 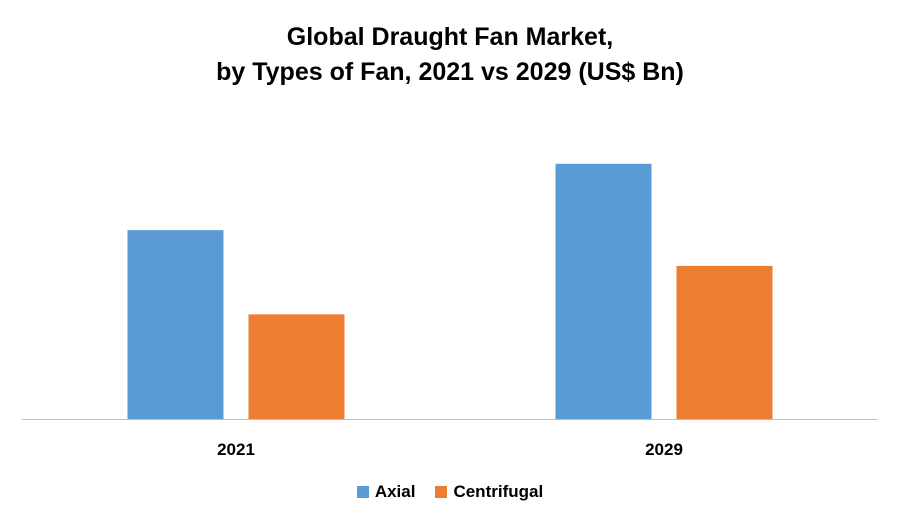 I want to click on legend-item-centrifugal: Centrifugal, so click(x=489, y=492).